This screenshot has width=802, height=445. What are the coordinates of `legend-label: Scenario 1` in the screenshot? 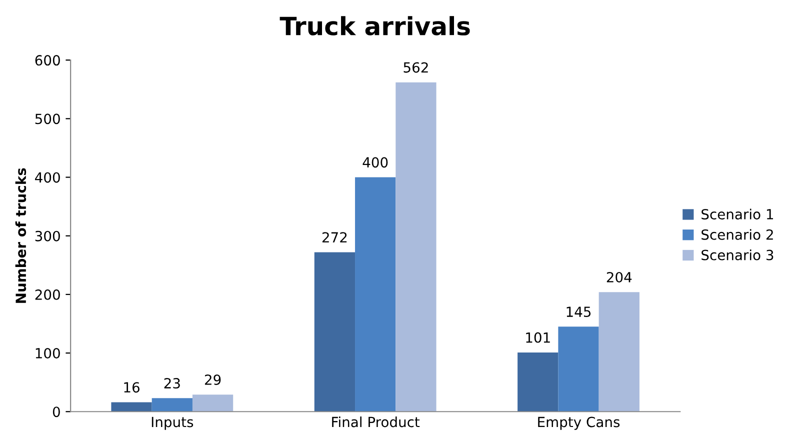 It's located at (738, 214).